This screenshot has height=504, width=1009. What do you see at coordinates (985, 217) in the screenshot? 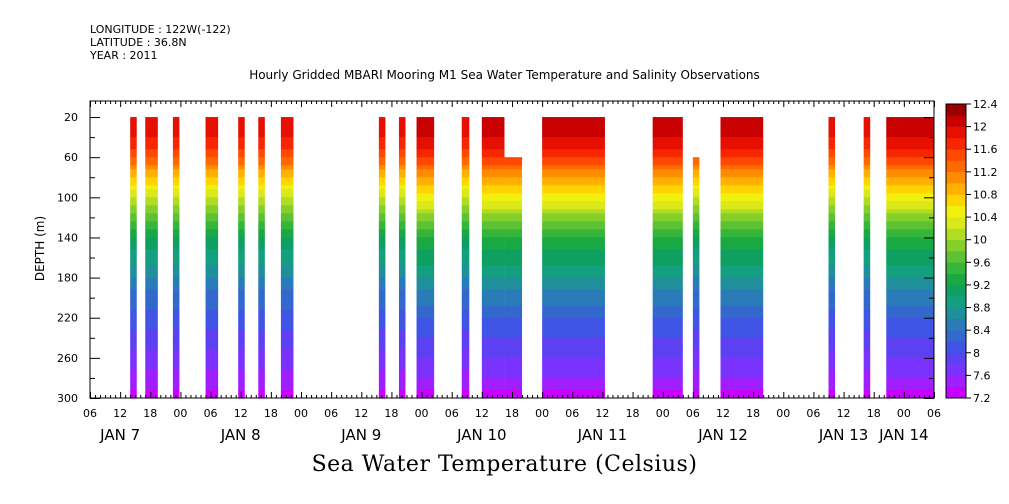
I see `colorbar-label: 10.4` at bounding box center [985, 217].